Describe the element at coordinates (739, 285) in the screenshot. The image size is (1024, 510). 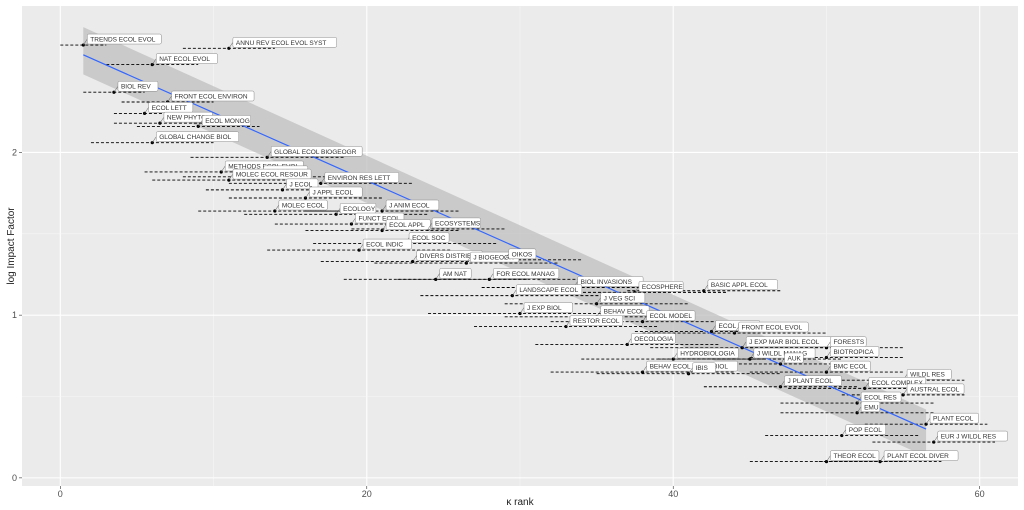
I see `label-text: BASIC APPL ECOL` at that location.